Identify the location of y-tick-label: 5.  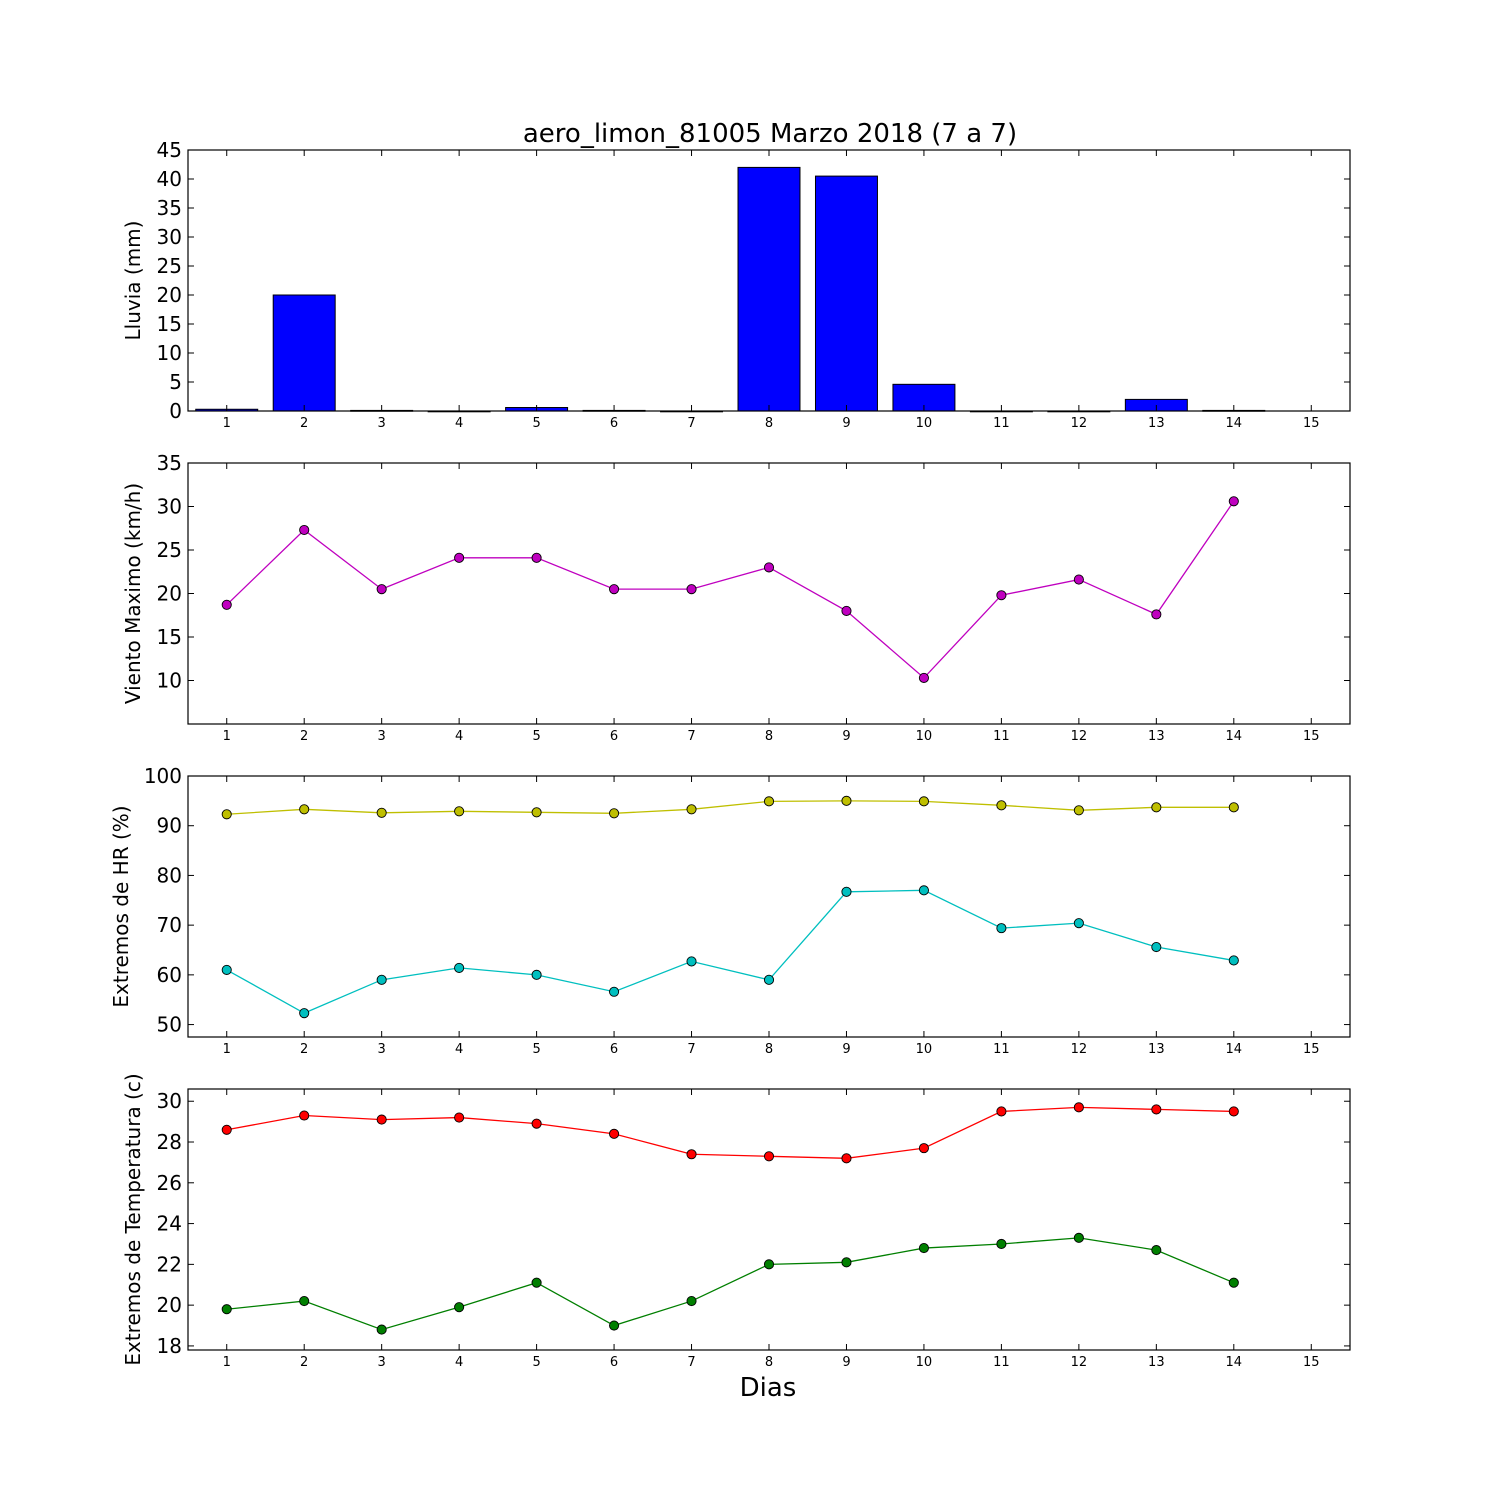
(175, 382).